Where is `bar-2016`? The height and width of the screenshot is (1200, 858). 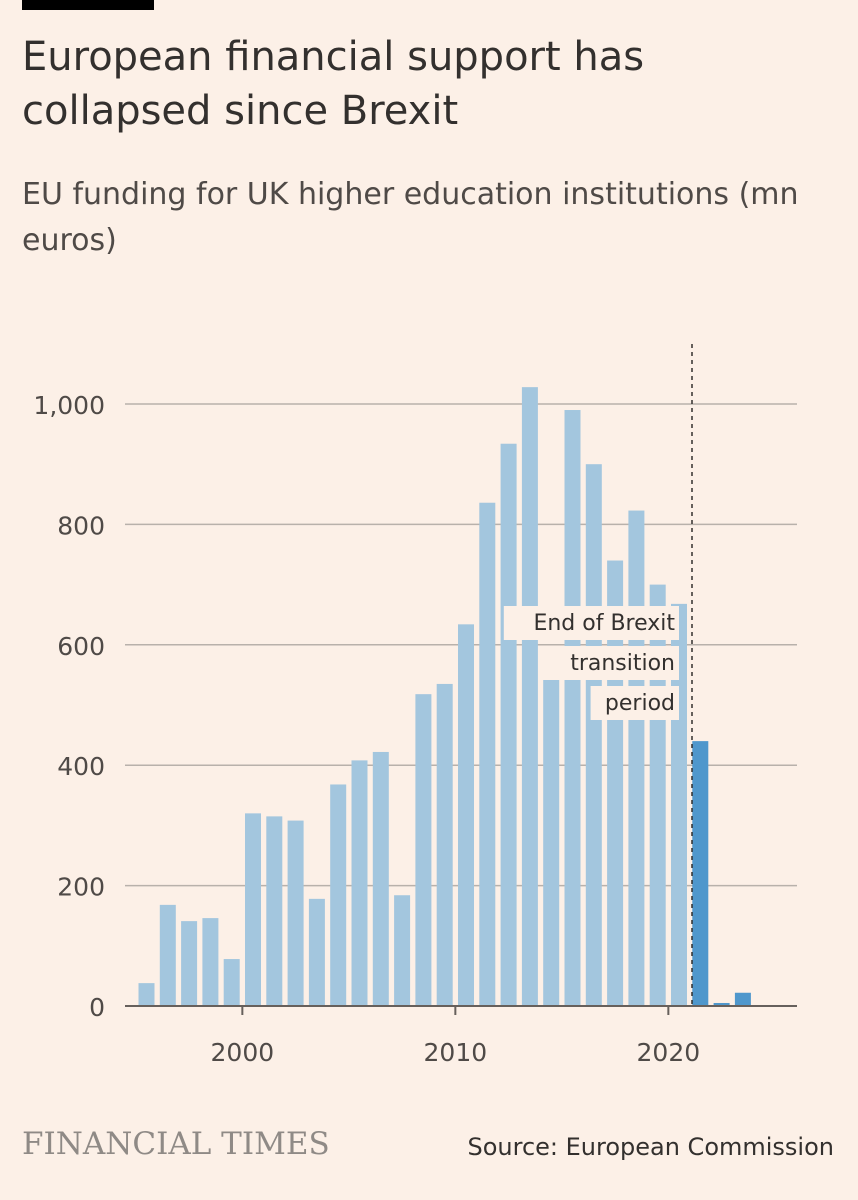 bar-2016 is located at coordinates (593, 735).